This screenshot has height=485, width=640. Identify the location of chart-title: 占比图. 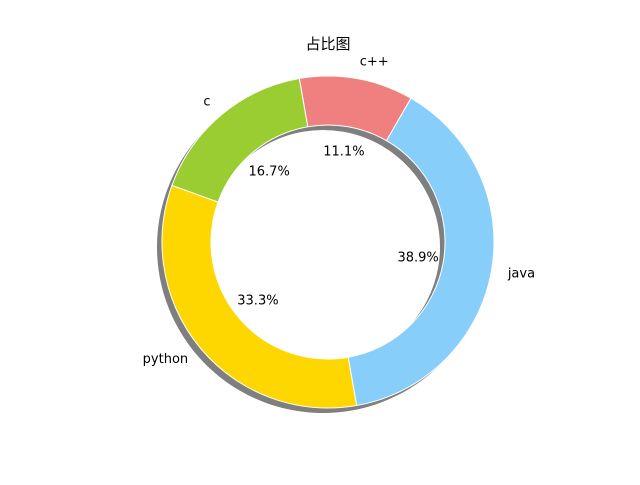
(327, 44).